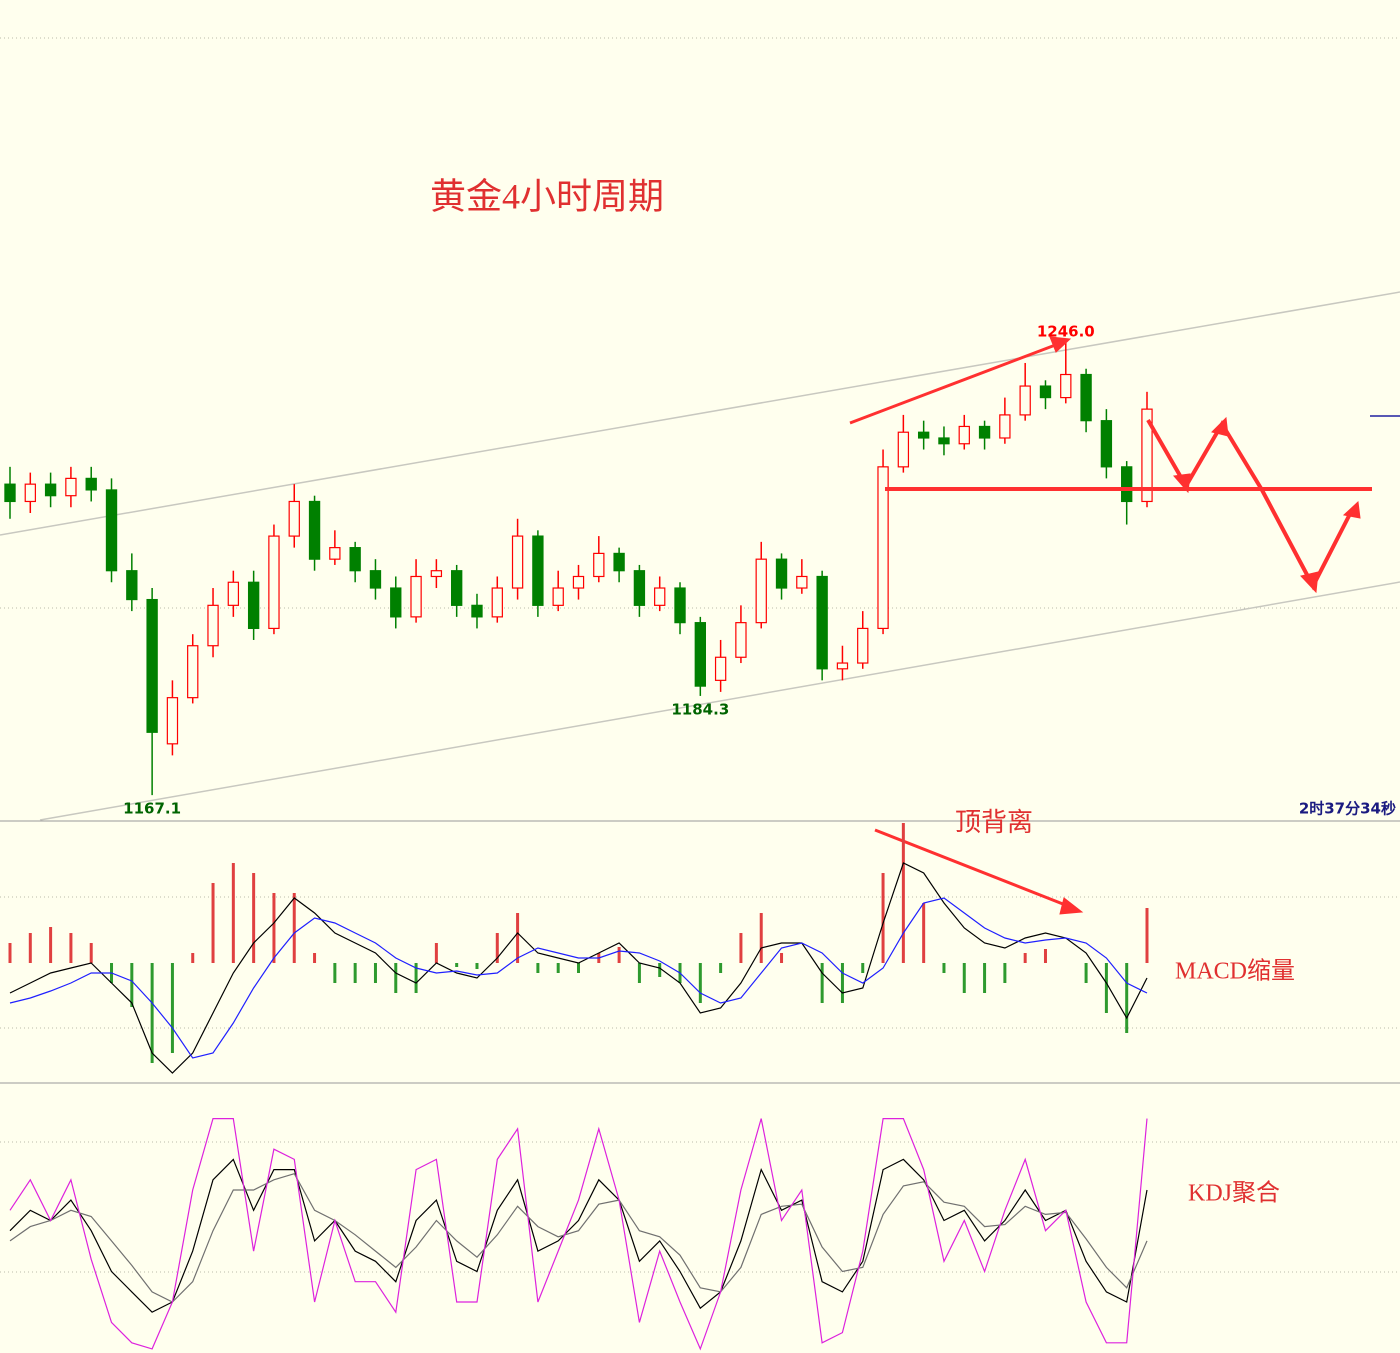 The height and width of the screenshot is (1353, 1400). Describe the element at coordinates (547, 196) in the screenshot. I see `chart-title: 黄金4小时周期` at that location.